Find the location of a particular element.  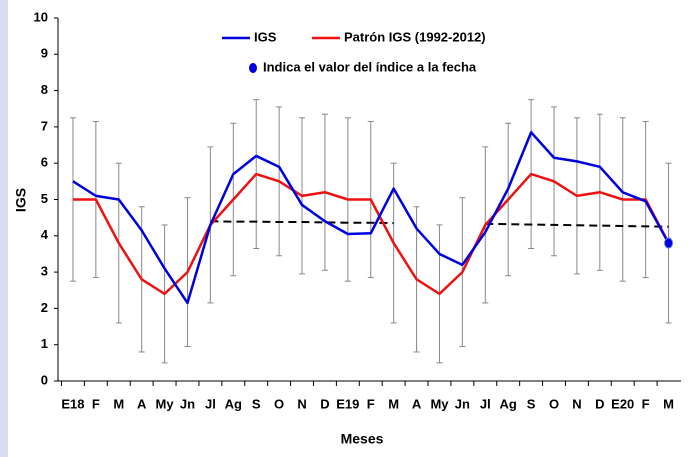

legend-label: Patrón IGS (1992-2012) is located at coordinates (415, 36).